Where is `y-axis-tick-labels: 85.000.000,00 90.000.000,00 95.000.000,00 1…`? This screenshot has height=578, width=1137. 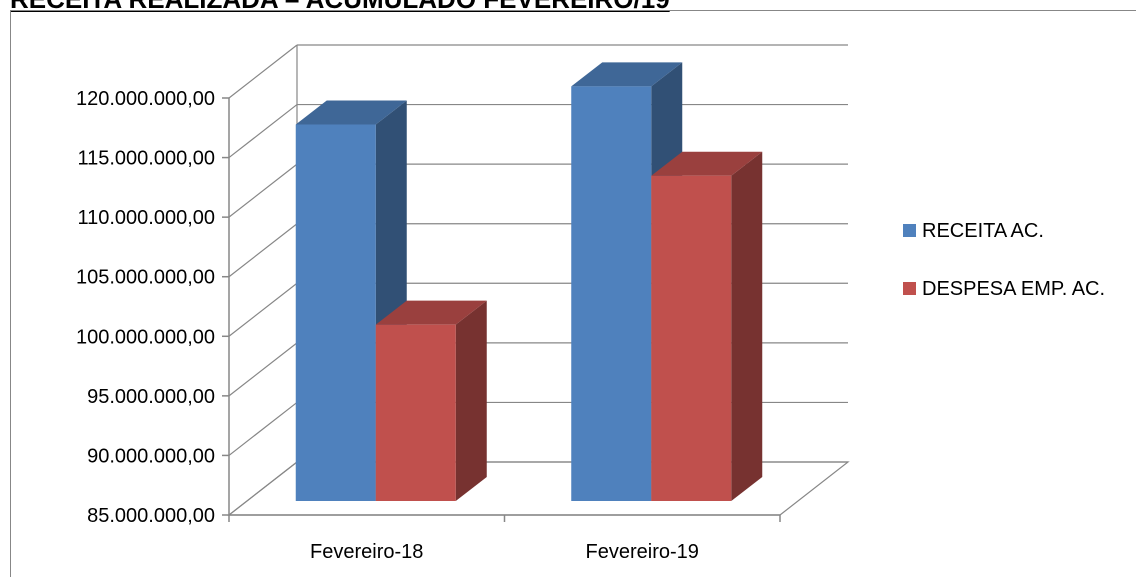
y-axis-tick-labels: 85.000.000,00 90.000.000,00 95.000.000,00 1… is located at coordinates (145, 307).